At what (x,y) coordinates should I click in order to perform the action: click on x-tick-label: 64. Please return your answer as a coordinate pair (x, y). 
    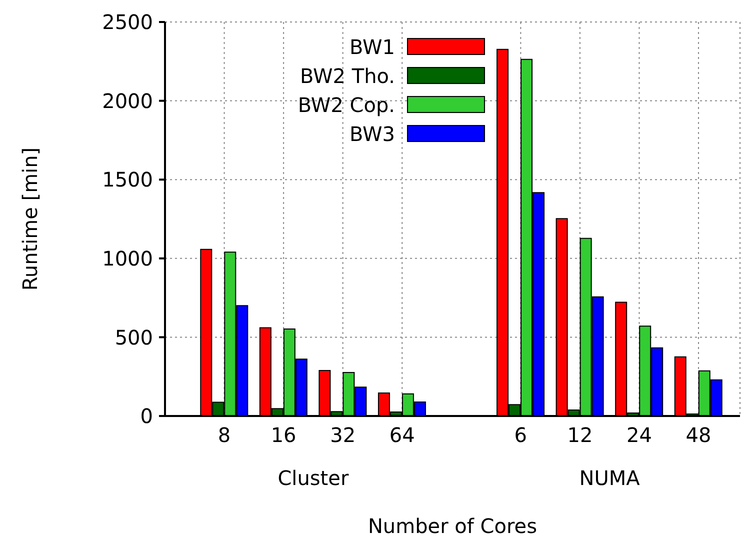
    Looking at the image, I should click on (402, 435).